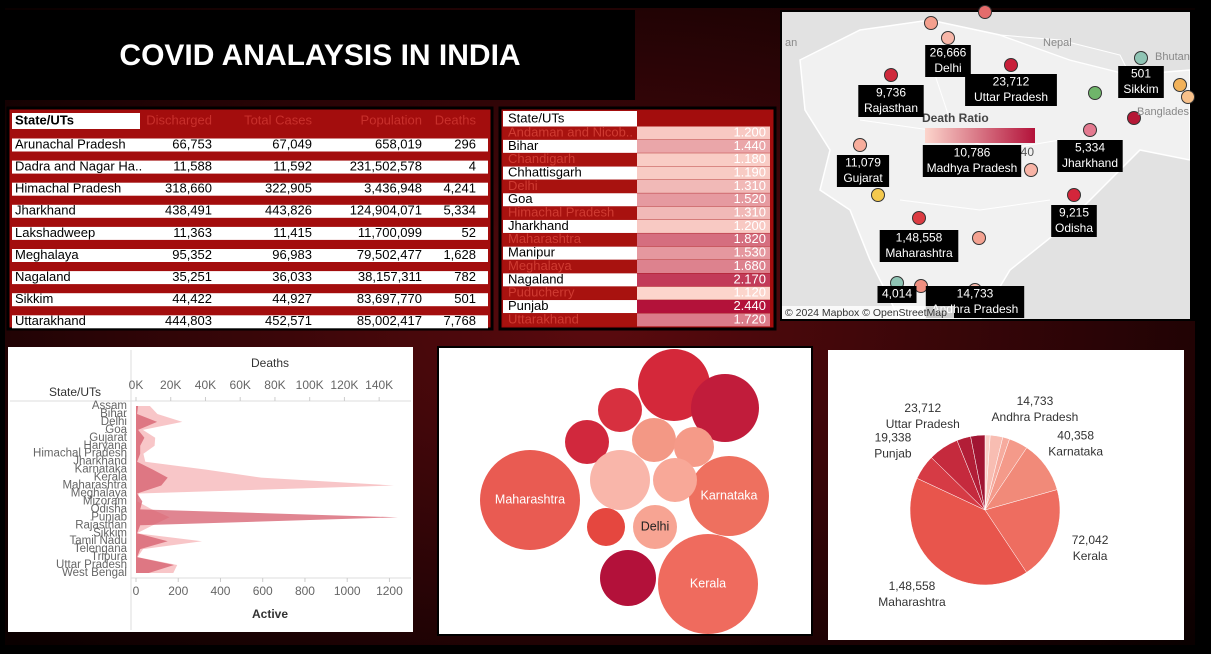 This screenshot has width=1211, height=654. I want to click on map-label-name: Madhya Pradesh, so click(972, 168).